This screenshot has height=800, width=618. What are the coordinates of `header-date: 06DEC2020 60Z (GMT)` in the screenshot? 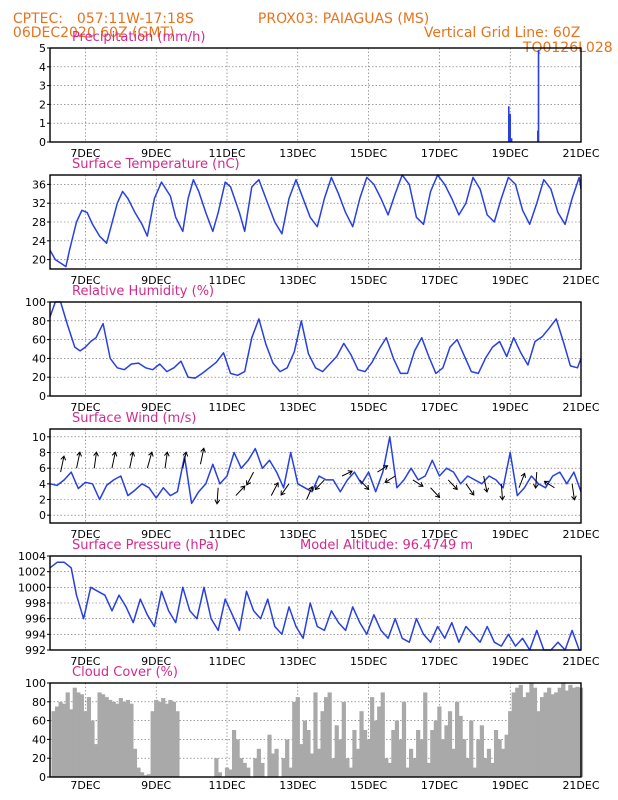 It's located at (93, 33).